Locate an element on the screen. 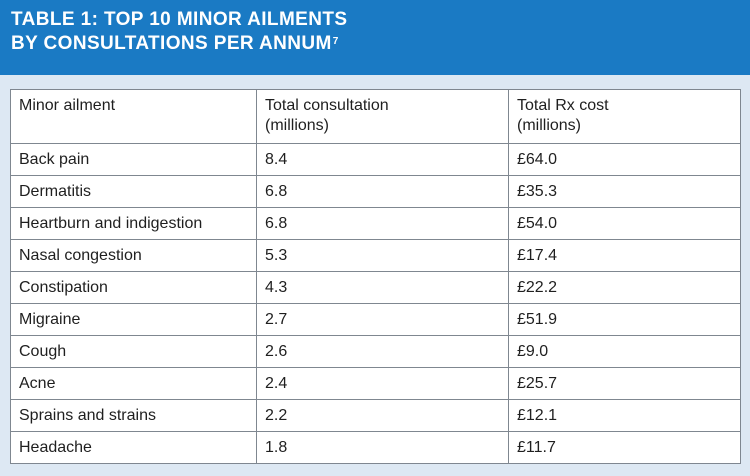  cell-consultations: 5.3 is located at coordinates (382, 255).